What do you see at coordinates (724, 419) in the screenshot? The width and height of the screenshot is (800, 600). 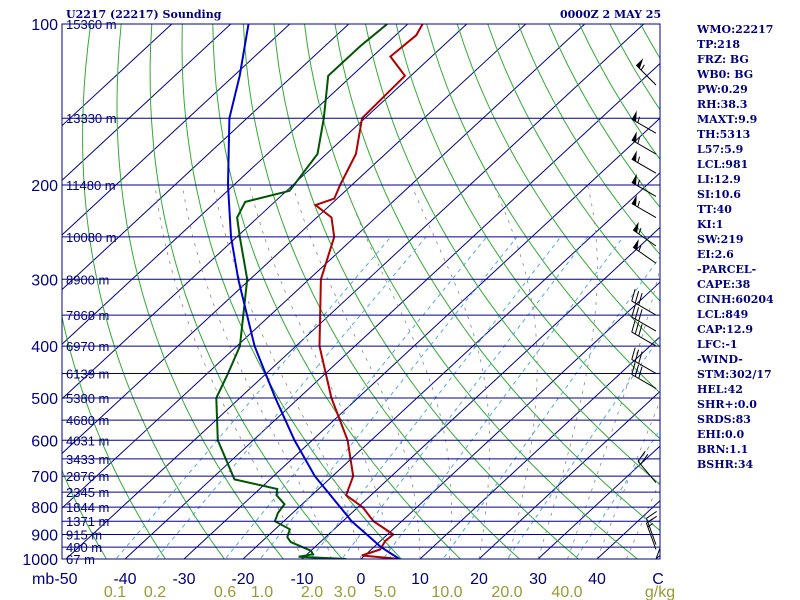 I see `stat-item: SRDS:83` at bounding box center [724, 419].